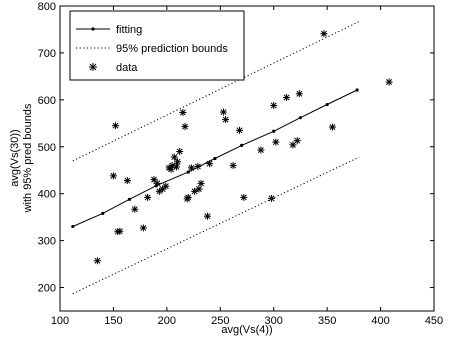 The height and width of the screenshot is (342, 450). Describe the element at coordinates (47, 7) in the screenshot. I see `y-tick-label: 800` at that location.